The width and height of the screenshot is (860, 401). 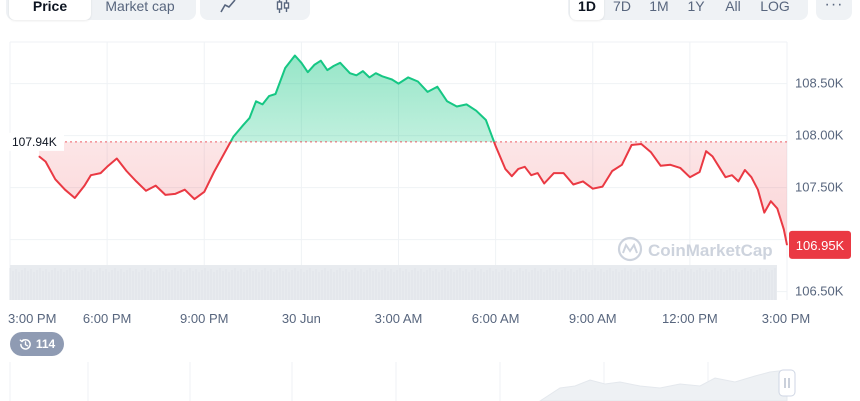 I want to click on line-chart-icon, so click(x=227, y=6).